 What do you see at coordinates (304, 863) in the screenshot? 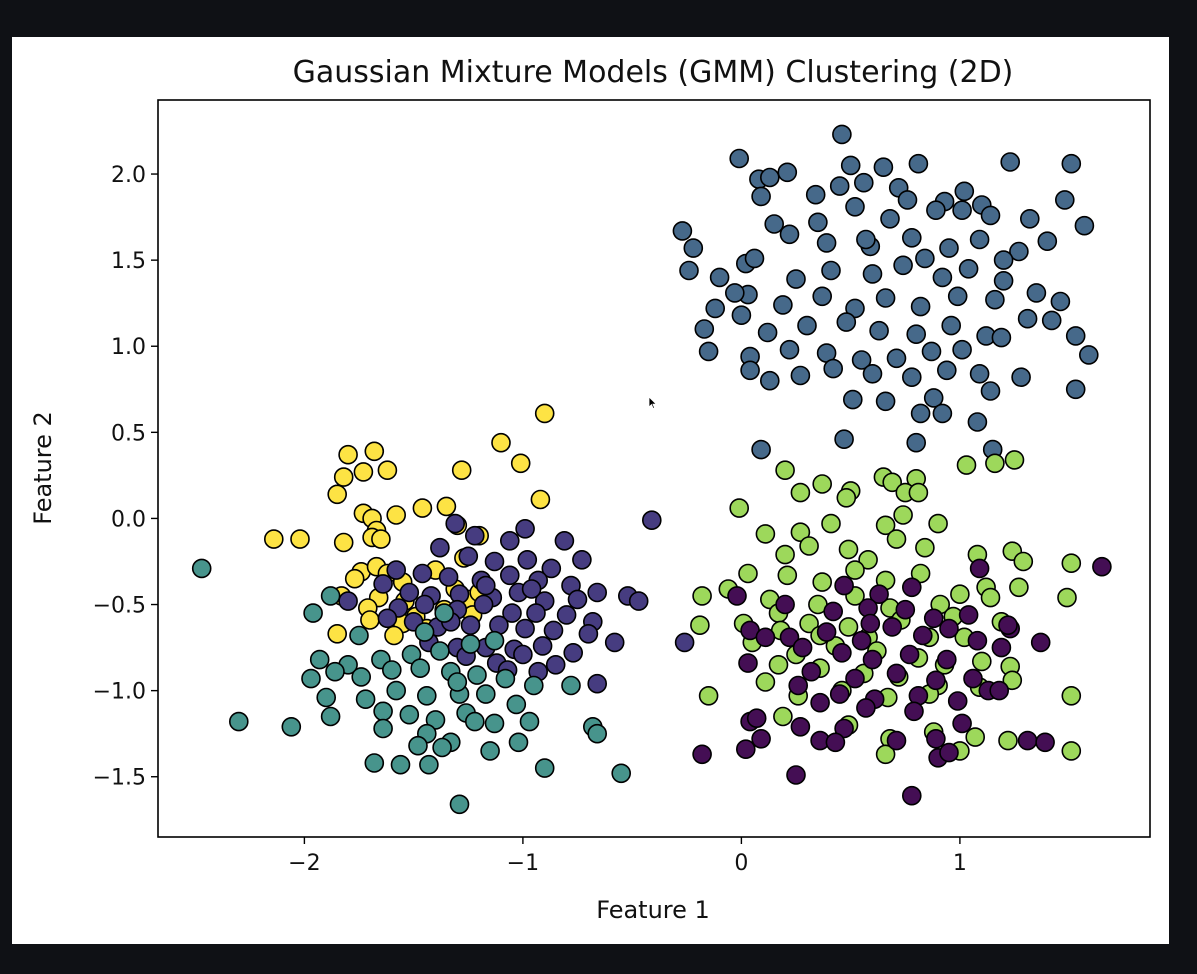
I see `x-tick-label: −2` at bounding box center [304, 863].